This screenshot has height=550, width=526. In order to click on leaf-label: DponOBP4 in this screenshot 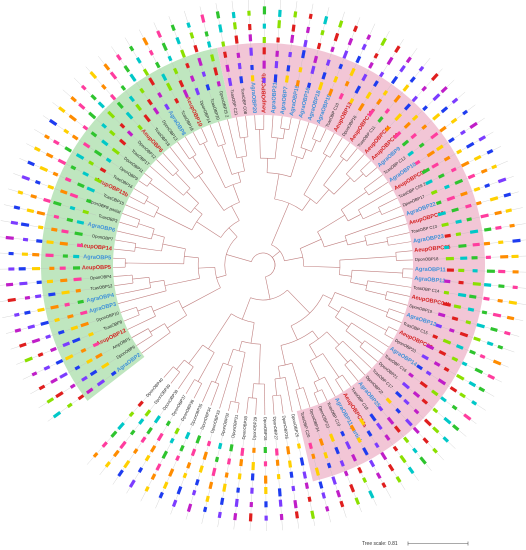, I will do `click(101, 277)`.